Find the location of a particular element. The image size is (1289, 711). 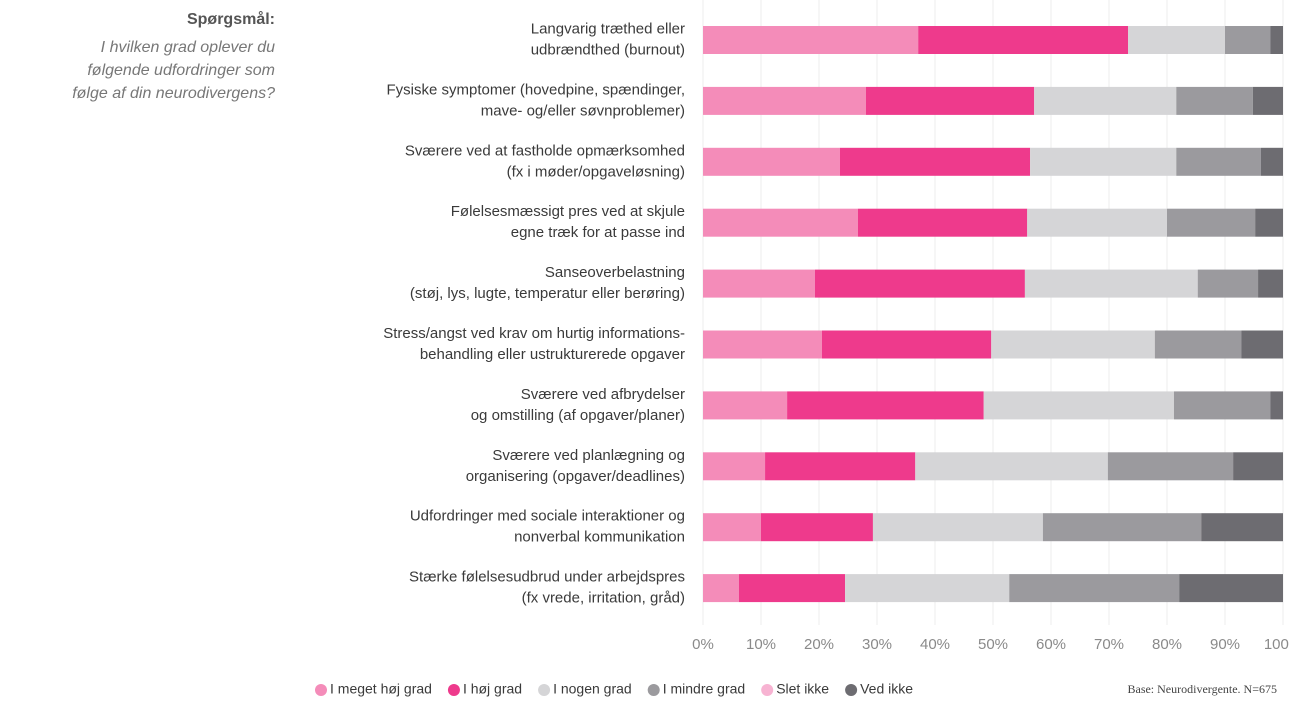

category-label: (fx i møder/opgaveløsning) is located at coordinates (596, 171).